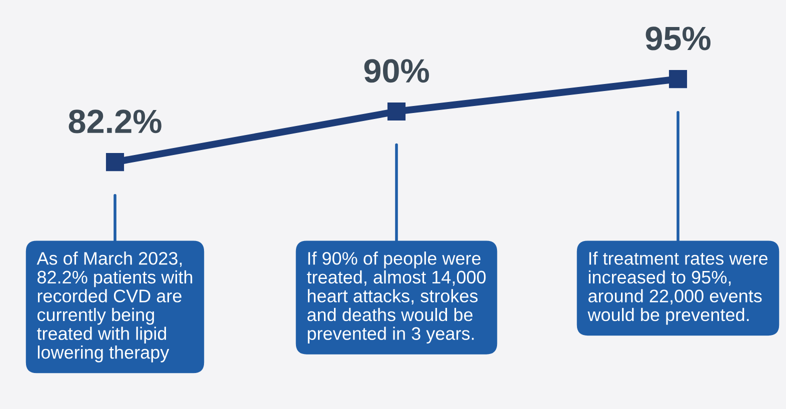  I want to click on annotation: If treatment rates were increased to 95%, around 22,000 events would be prevented., so click(678, 288).